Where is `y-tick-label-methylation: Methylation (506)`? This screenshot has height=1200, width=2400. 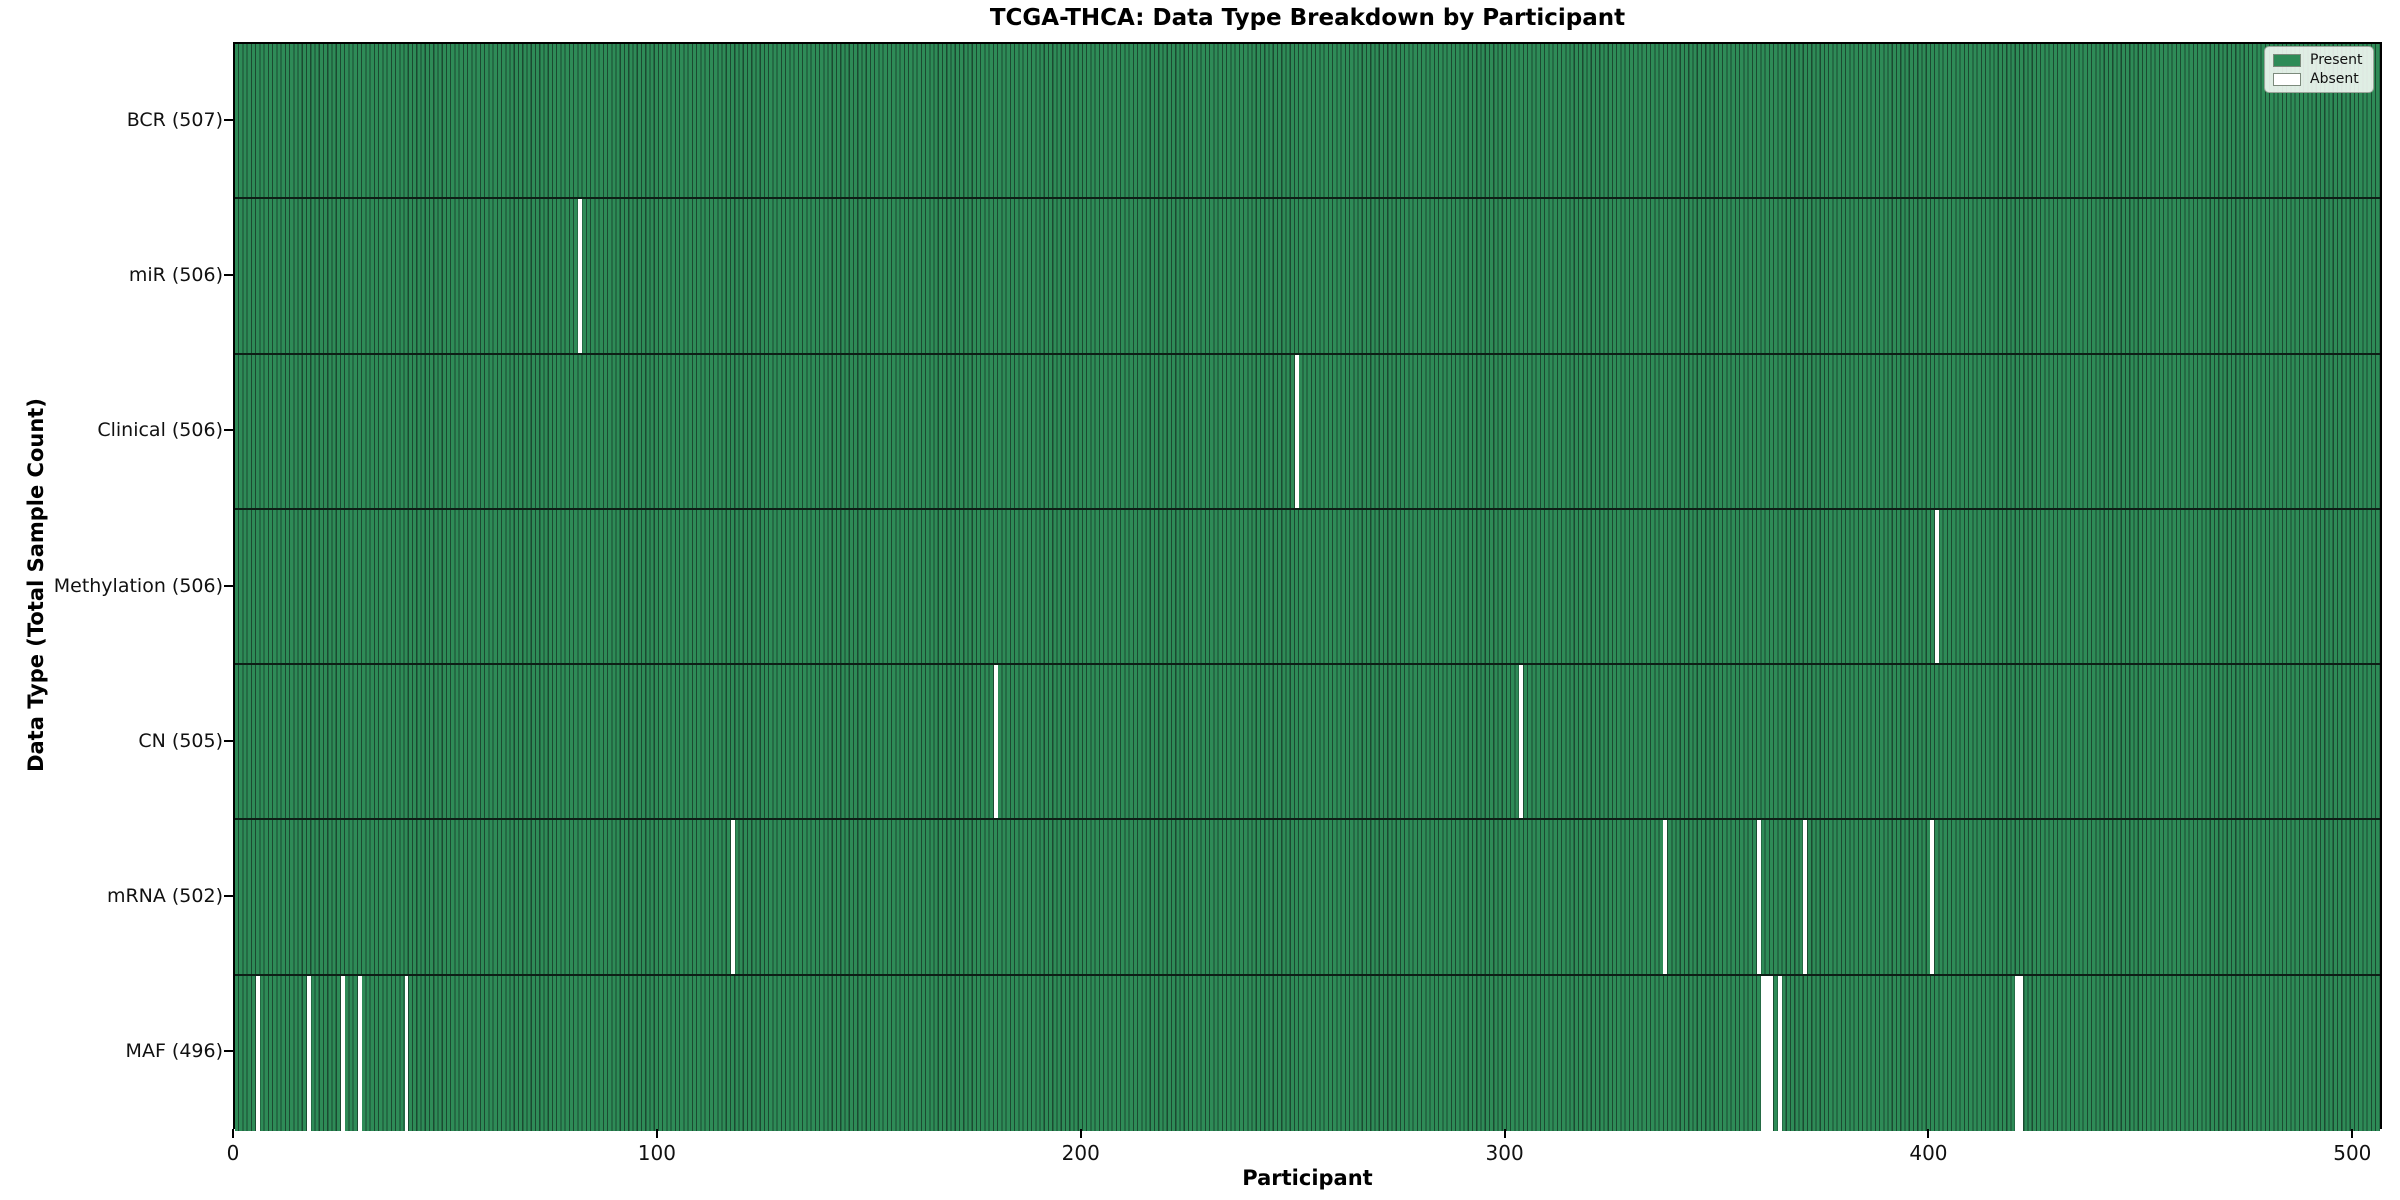
y-tick-label-methylation: Methylation (506) is located at coordinates (138, 585).